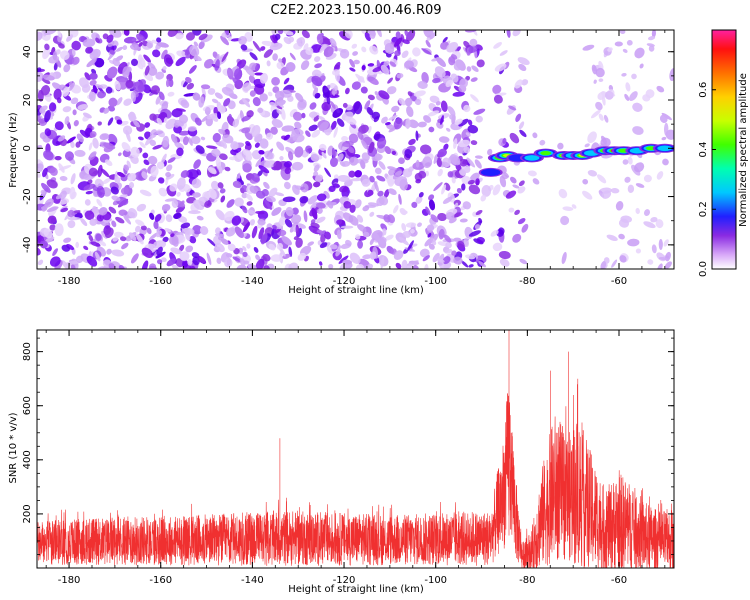  I want to click on colorbar-tick-label: 0.2, so click(703, 209).